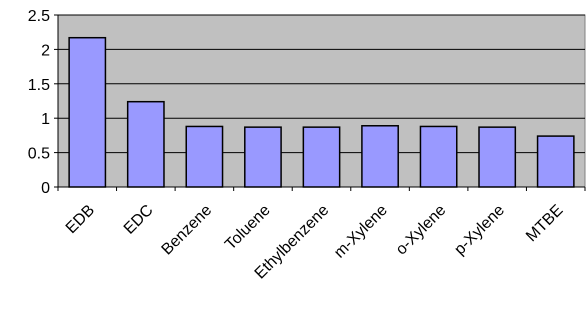 The image size is (587, 320). I want to click on bar-m-xylene, so click(380, 156).